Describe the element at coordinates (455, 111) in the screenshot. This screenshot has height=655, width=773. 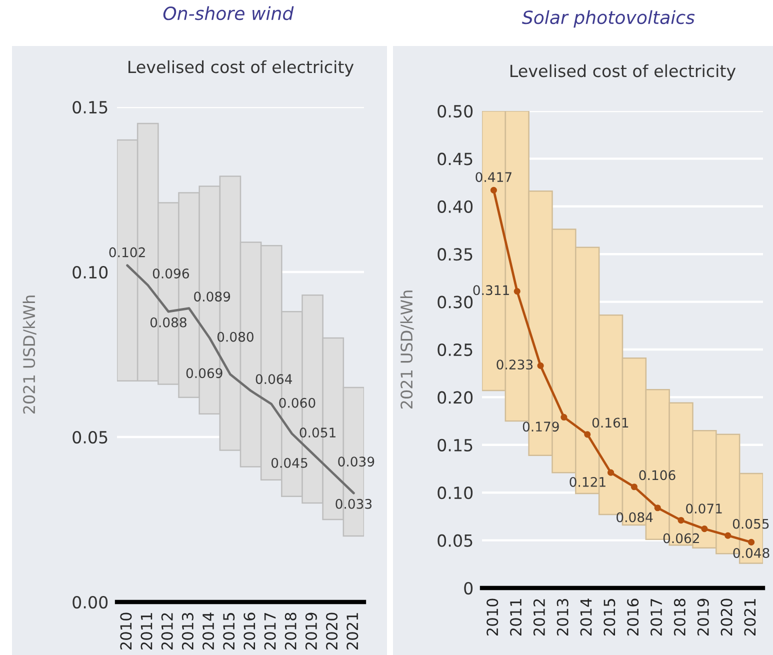
I see `y-tick-label: 0.50` at that location.